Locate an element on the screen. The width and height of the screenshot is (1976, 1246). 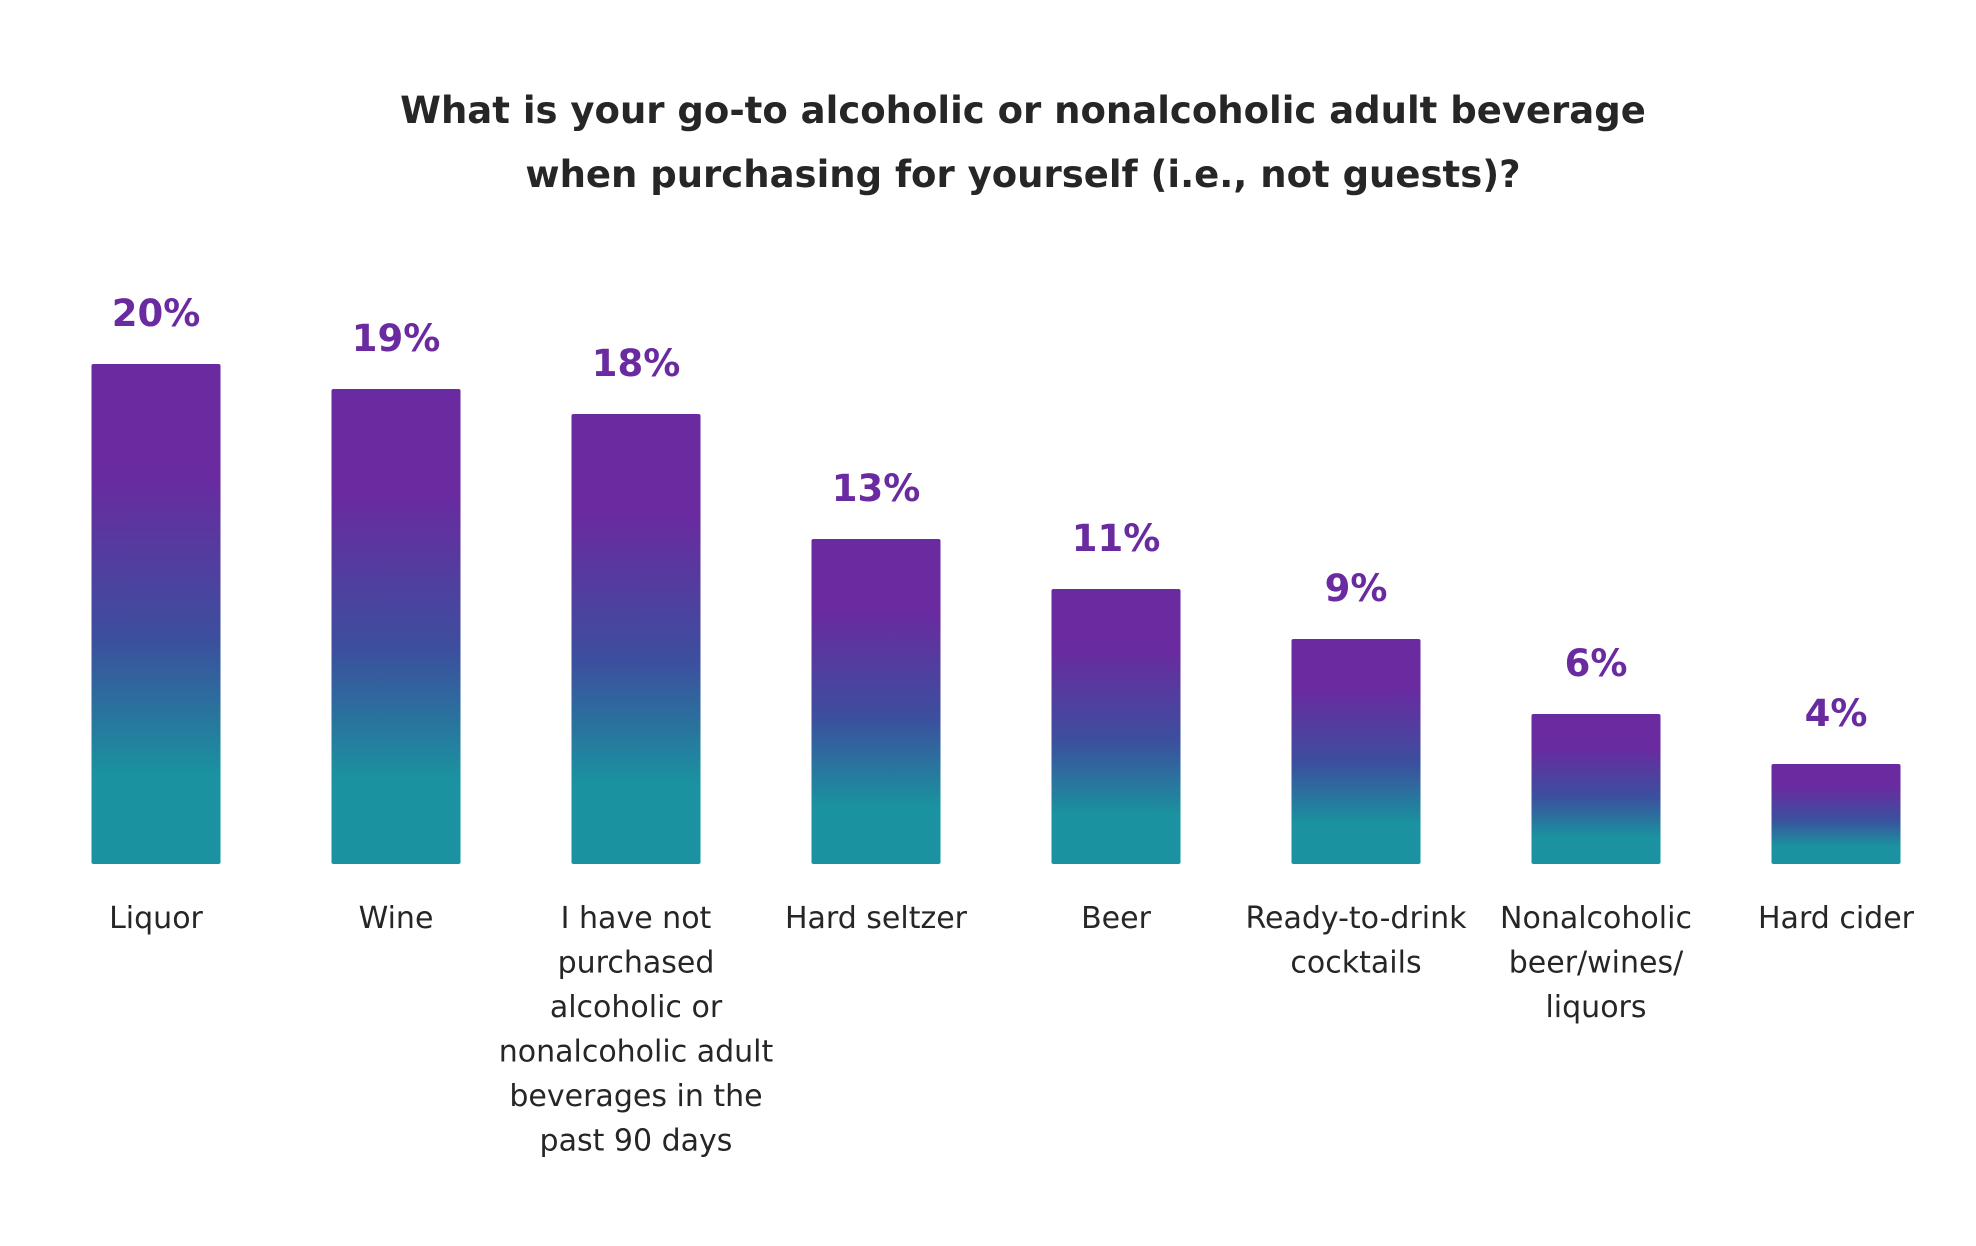
category-label: Hard cider is located at coordinates (1836, 918).